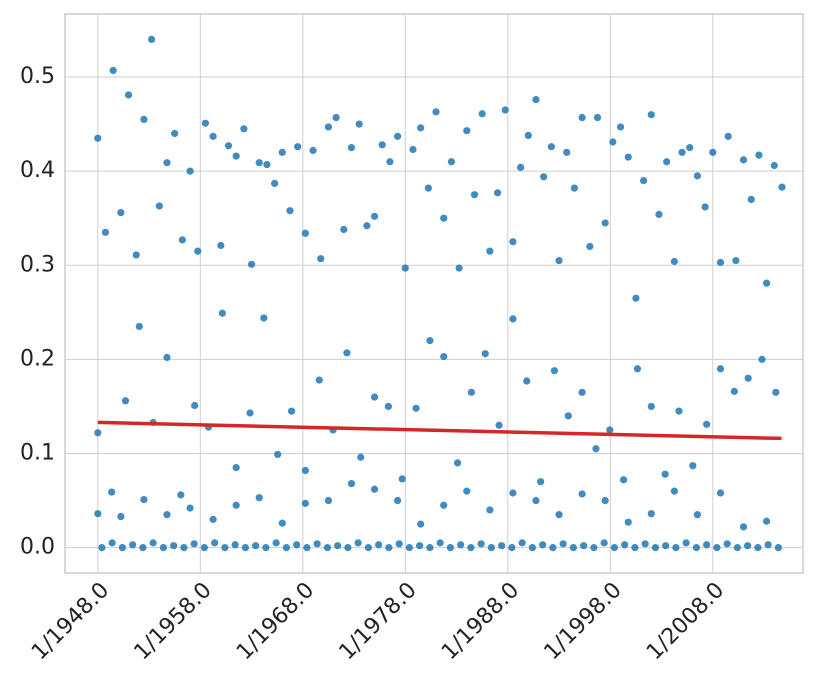  I want to click on y-tick-label: 0.3, so click(37, 264).